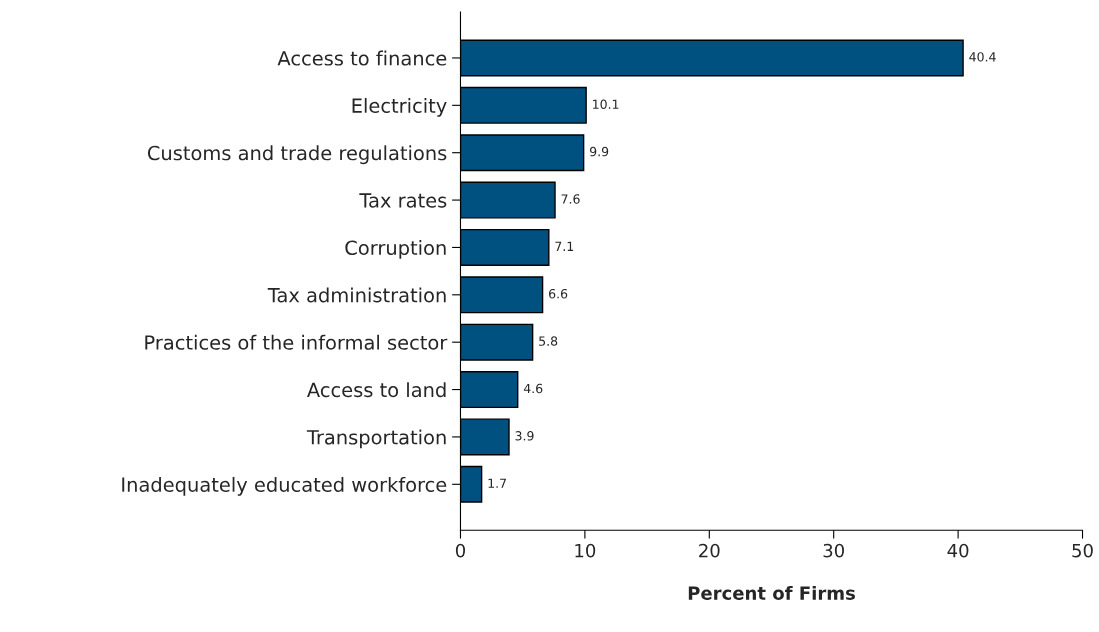  I want to click on y-tick-label: Access to land, so click(376, 390).